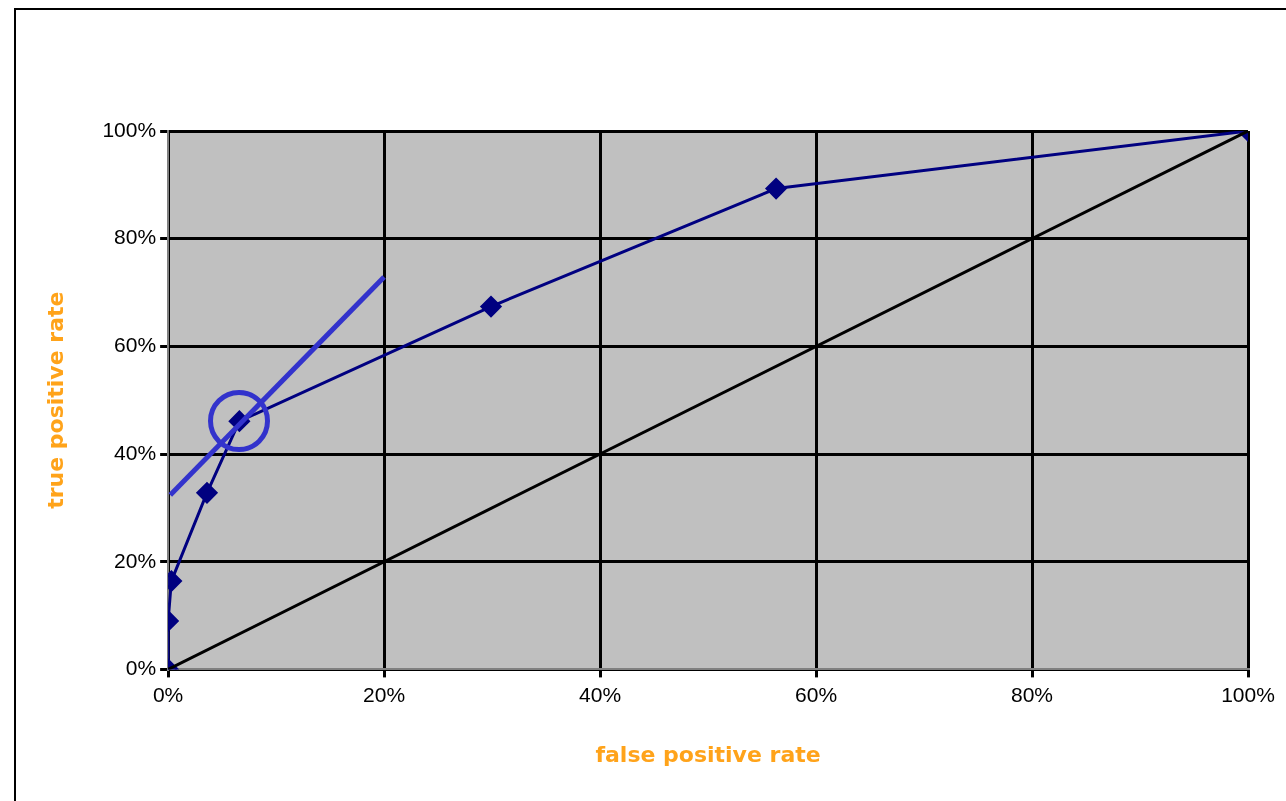  What do you see at coordinates (600, 694) in the screenshot?
I see `x-tick-label: 40%` at bounding box center [600, 694].